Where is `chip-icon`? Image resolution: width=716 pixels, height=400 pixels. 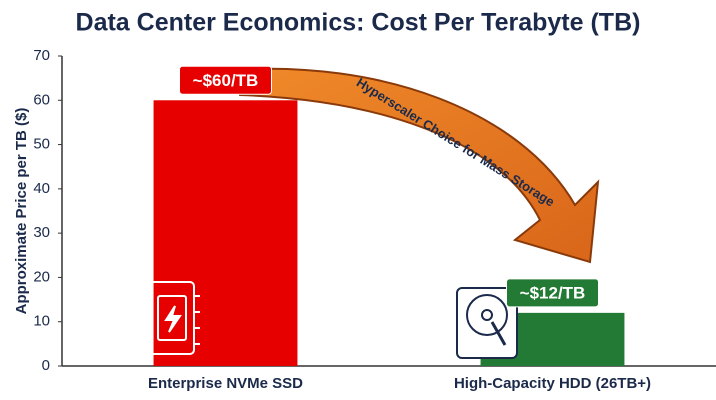 chip-icon is located at coordinates (172, 318).